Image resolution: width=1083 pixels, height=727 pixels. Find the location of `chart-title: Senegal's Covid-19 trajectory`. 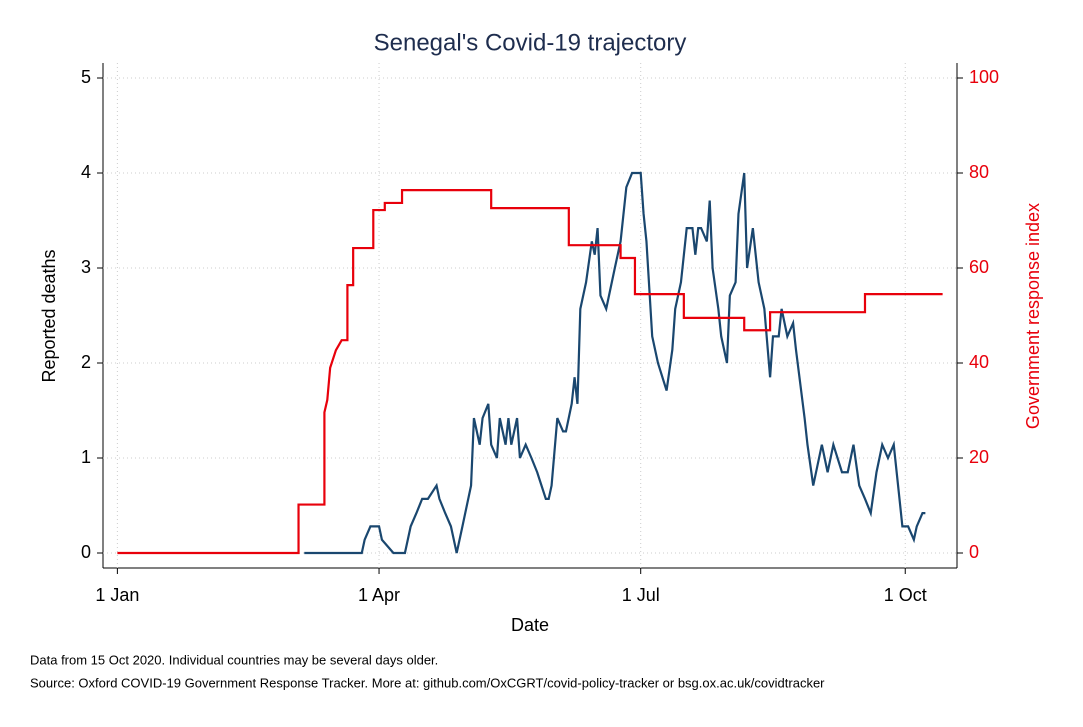

chart-title: Senegal's Covid-19 trajectory is located at coordinates (530, 42).